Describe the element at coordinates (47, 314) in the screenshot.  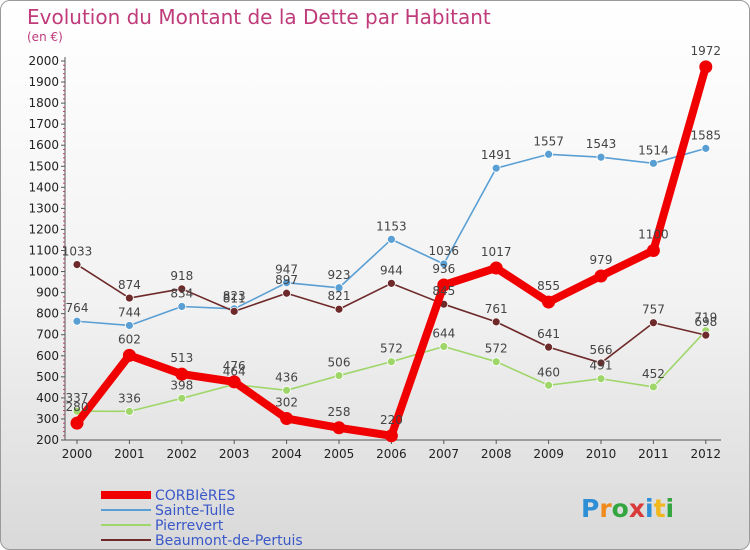
I see `y-tick-label: 800` at that location.